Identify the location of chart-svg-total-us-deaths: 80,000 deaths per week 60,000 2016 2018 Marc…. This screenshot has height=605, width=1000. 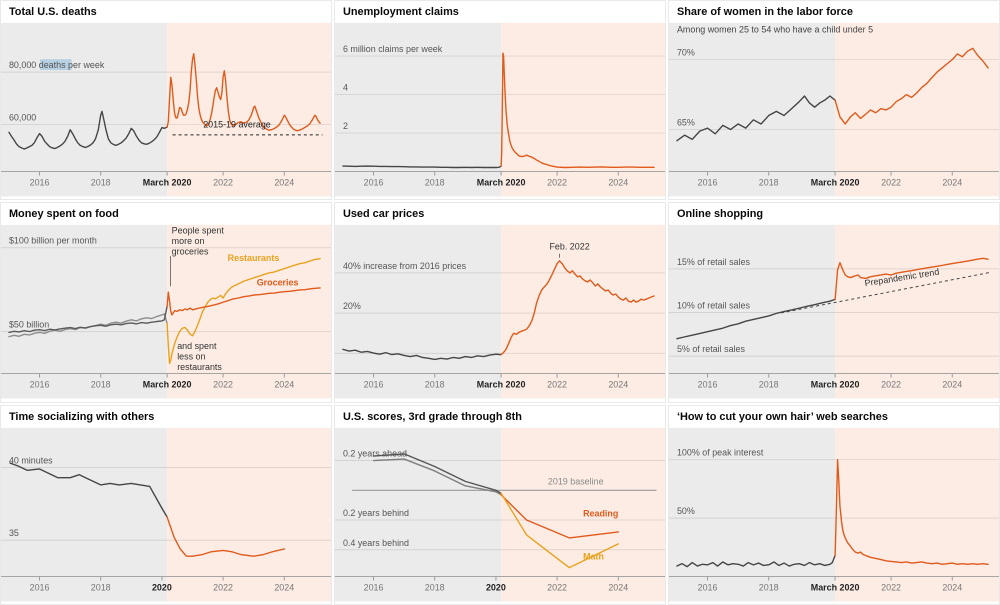
(166, 101).